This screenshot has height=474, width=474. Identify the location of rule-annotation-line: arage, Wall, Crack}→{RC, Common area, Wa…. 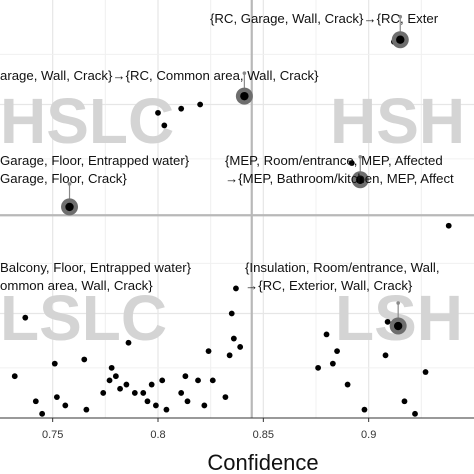
(159, 75).